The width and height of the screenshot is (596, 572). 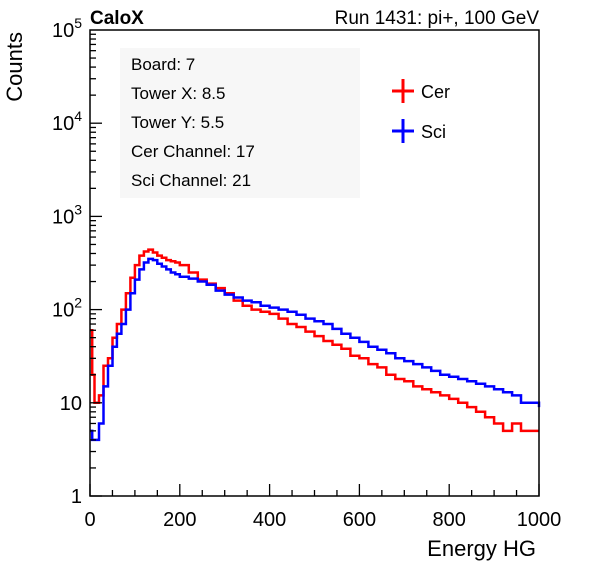 What do you see at coordinates (89, 520) in the screenshot?
I see `x-tick-label: 0` at bounding box center [89, 520].